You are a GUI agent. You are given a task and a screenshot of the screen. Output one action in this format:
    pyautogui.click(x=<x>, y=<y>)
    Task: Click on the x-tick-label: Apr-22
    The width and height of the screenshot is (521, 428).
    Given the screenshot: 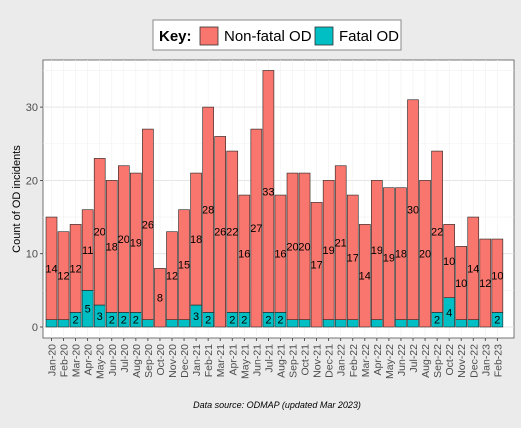 What is the action you would take?
    pyautogui.click(x=378, y=360)
    